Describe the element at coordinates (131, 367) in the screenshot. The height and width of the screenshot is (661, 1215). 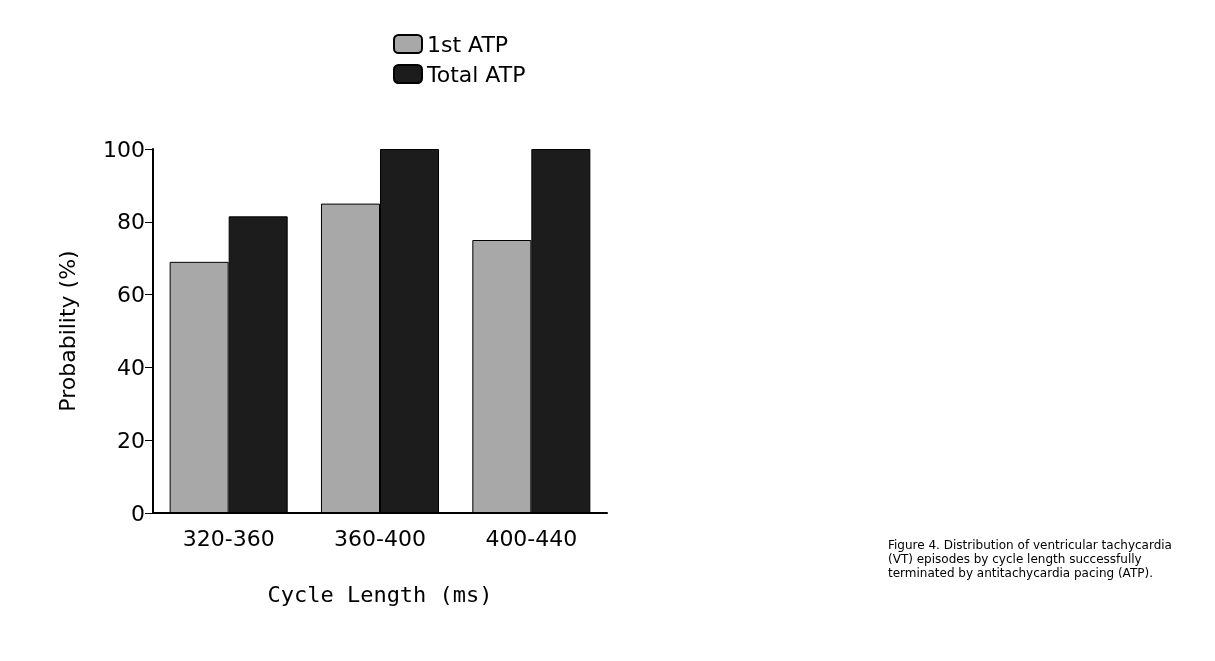
I see `y-tick-label: 40` at that location.